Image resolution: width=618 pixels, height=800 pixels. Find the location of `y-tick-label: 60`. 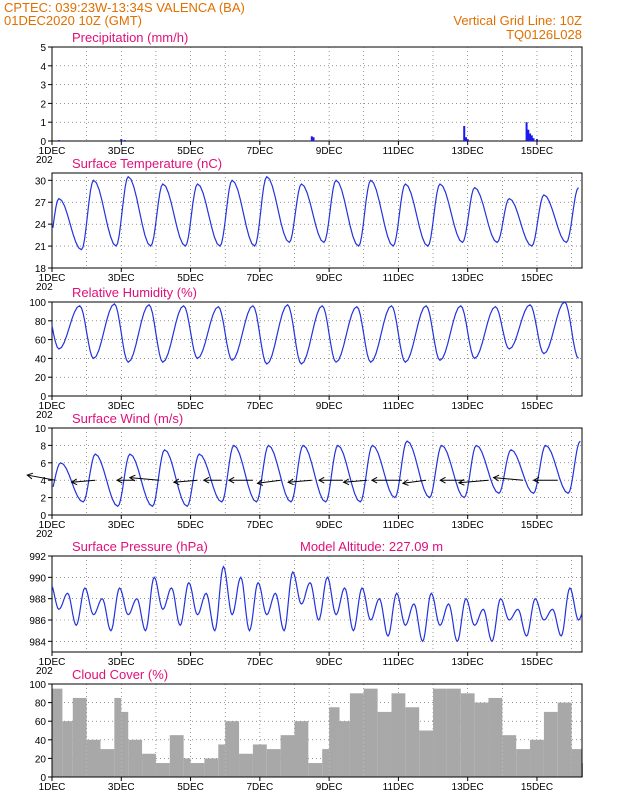

y-tick-label: 60 is located at coordinates (41, 341).